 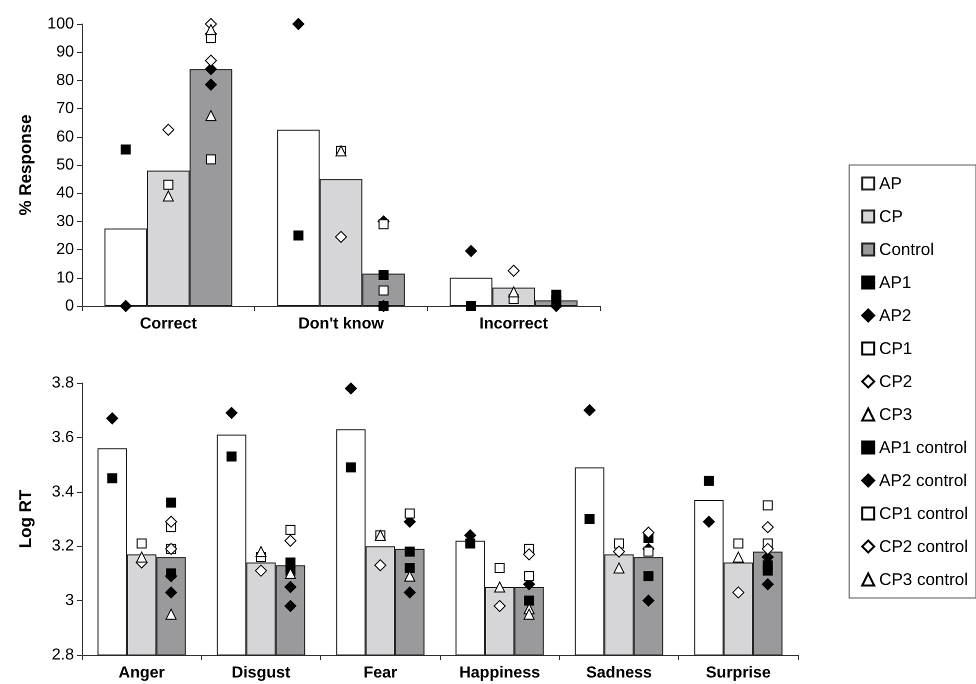 I want to click on legend-label: CP, so click(x=891, y=216).